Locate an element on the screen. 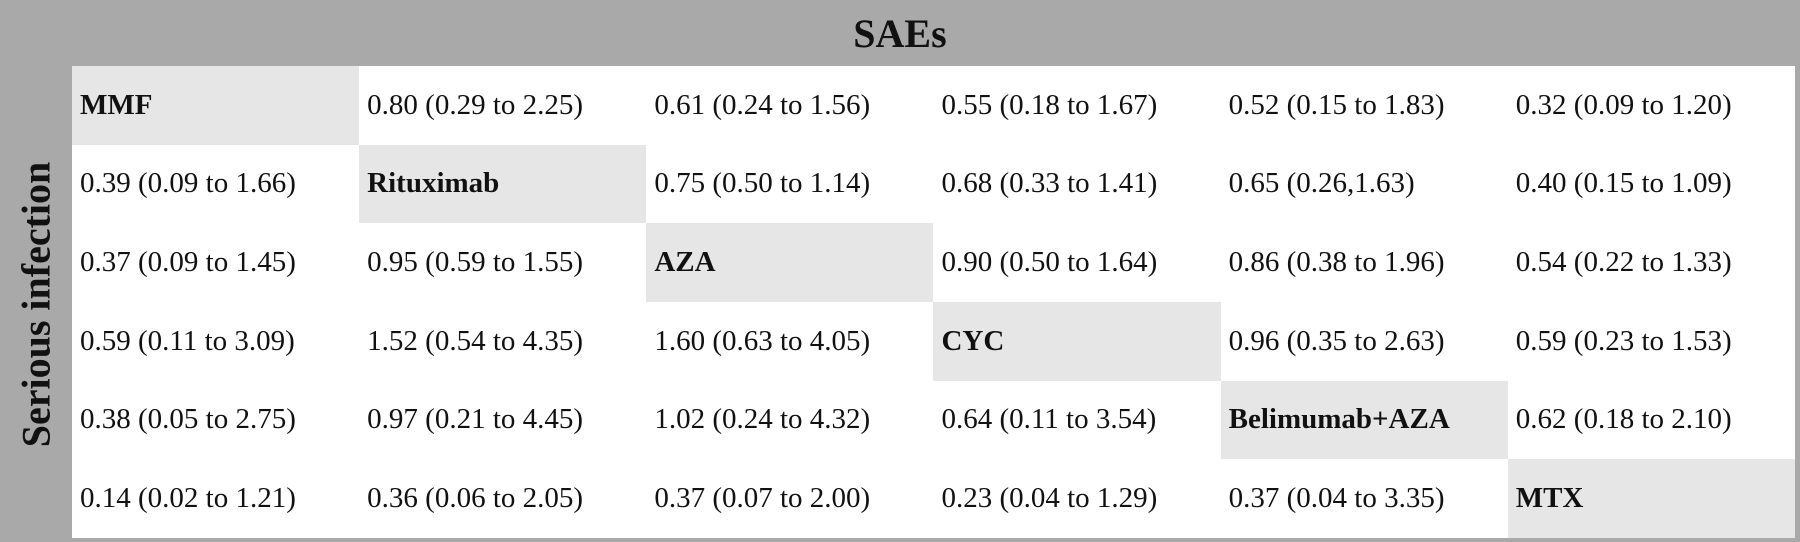 The image size is (1800, 542). estimate-cell: 0.75 (0.50 to 1.14) is located at coordinates (762, 183).